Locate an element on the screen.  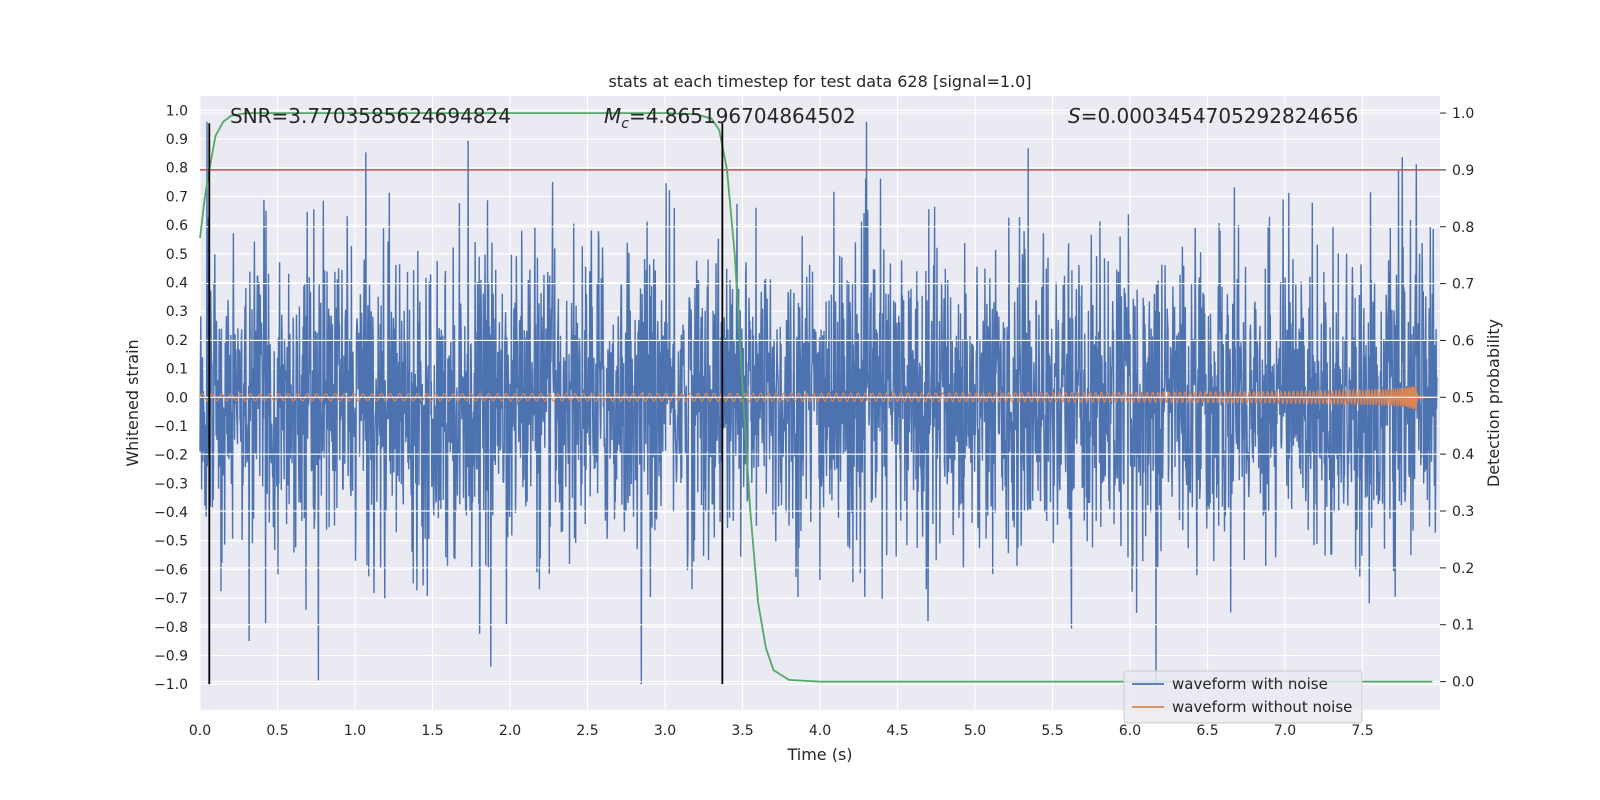
y-tick-label-left: −0.7 is located at coordinates (171, 599).